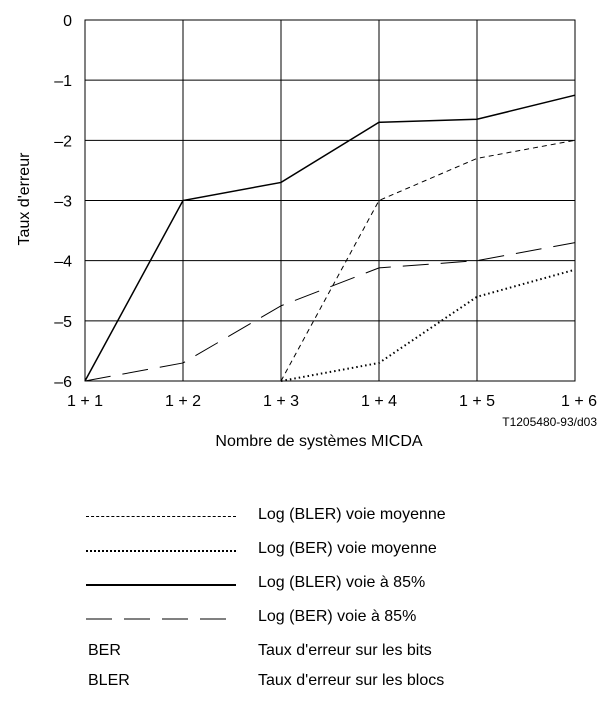  I want to click on x-tick-label: 1 + 3, so click(281, 401).